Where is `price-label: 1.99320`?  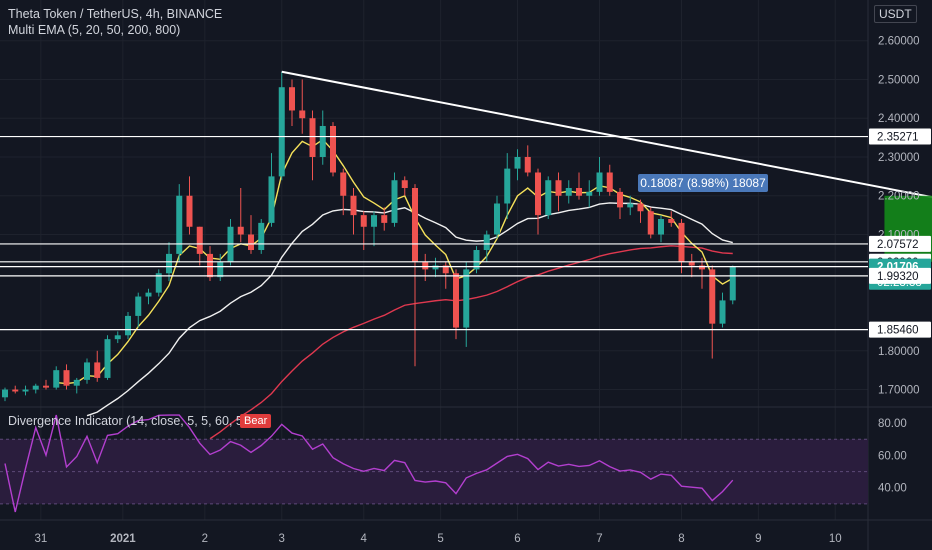
price-label: 1.99320 is located at coordinates (898, 277).